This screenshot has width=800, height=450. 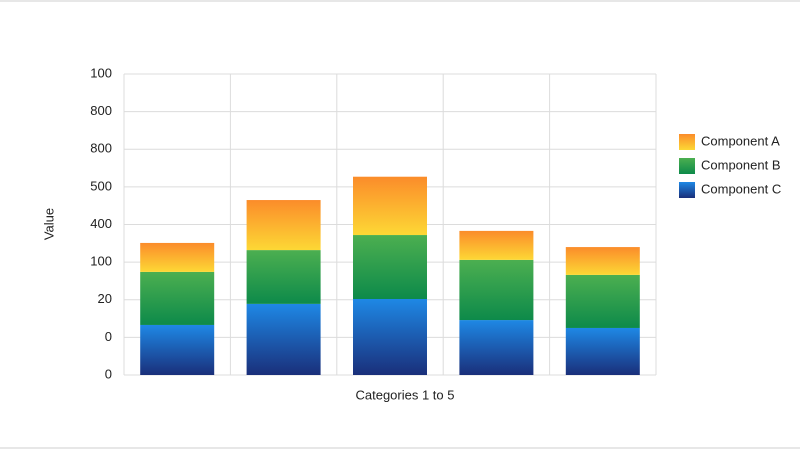 I want to click on y-tick-label: 400, so click(x=101, y=223).